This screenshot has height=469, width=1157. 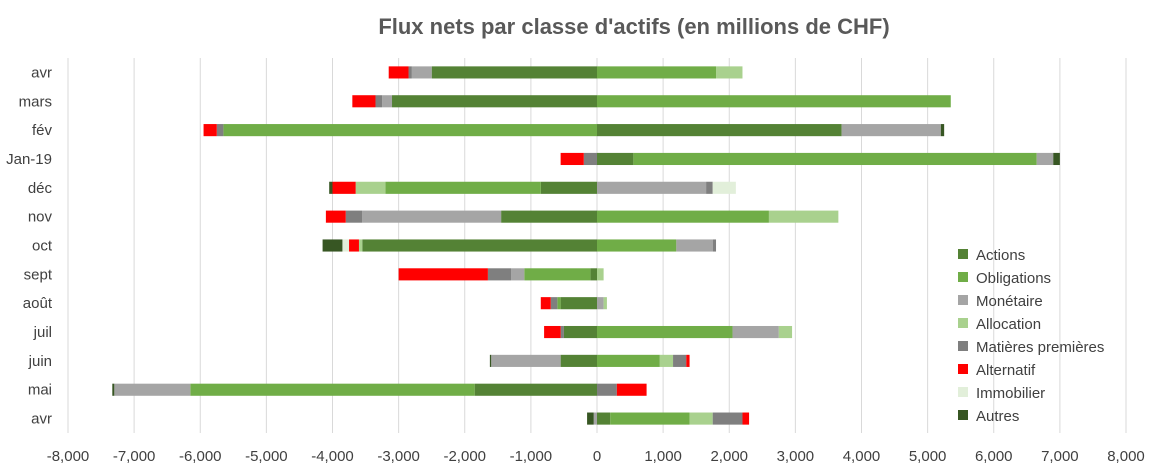 I want to click on legend-label: Monétaire, so click(x=1009, y=301).